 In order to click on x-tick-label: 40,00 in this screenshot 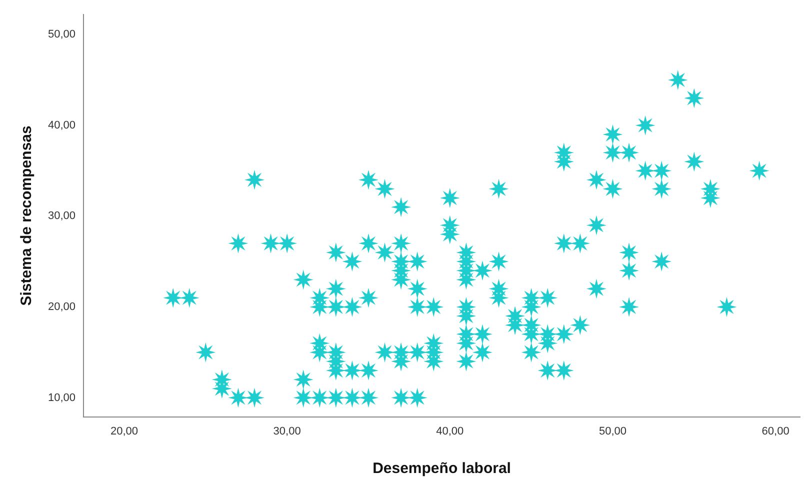, I will do `click(450, 431)`.